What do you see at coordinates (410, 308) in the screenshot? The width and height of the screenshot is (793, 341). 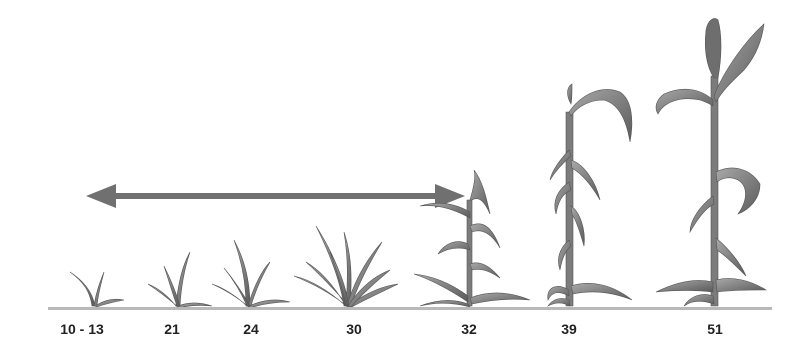 I see `ground-line` at bounding box center [410, 308].